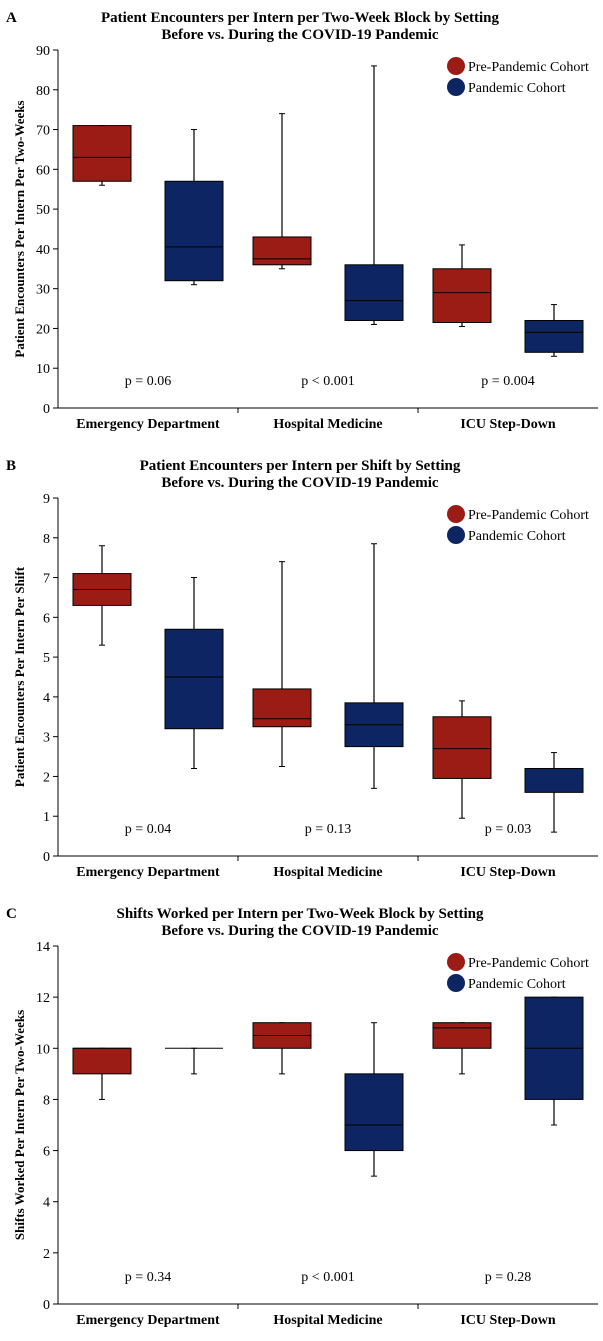 This screenshot has width=603, height=1341. Describe the element at coordinates (43, 170) in the screenshot. I see `y-tick-label: 60` at that location.